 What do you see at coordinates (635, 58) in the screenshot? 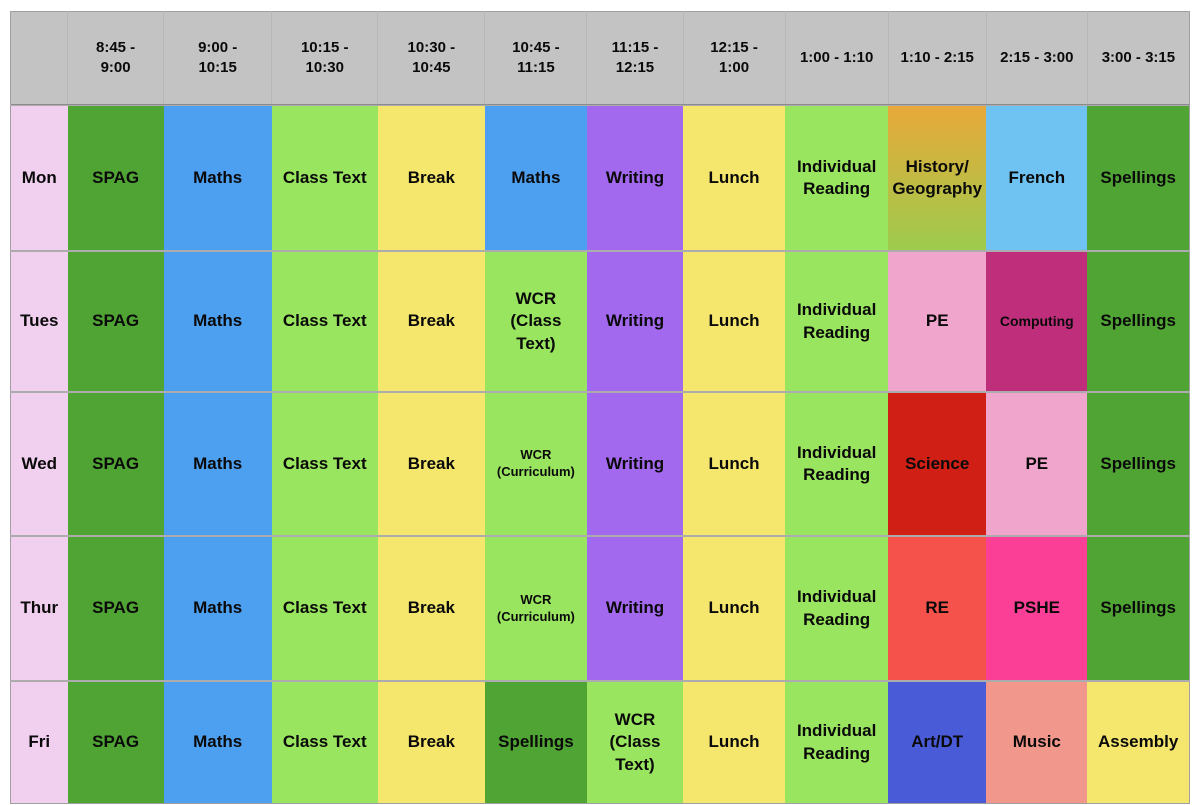
I see `time-header: 11:15 - 12:15` at bounding box center [635, 58].